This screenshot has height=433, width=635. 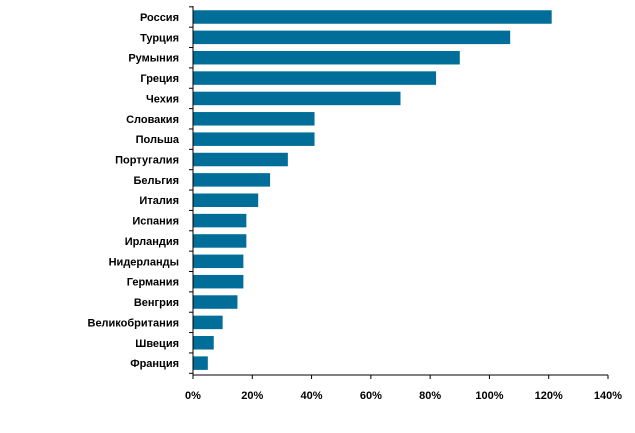 What do you see at coordinates (147, 161) in the screenshot?
I see `category-label: Португалия` at bounding box center [147, 161].